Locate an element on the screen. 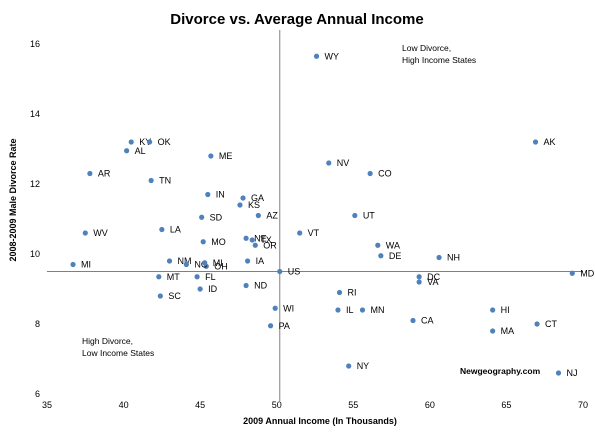 The height and width of the screenshot is (432, 595). y-tick-label: 14 is located at coordinates (35, 114).